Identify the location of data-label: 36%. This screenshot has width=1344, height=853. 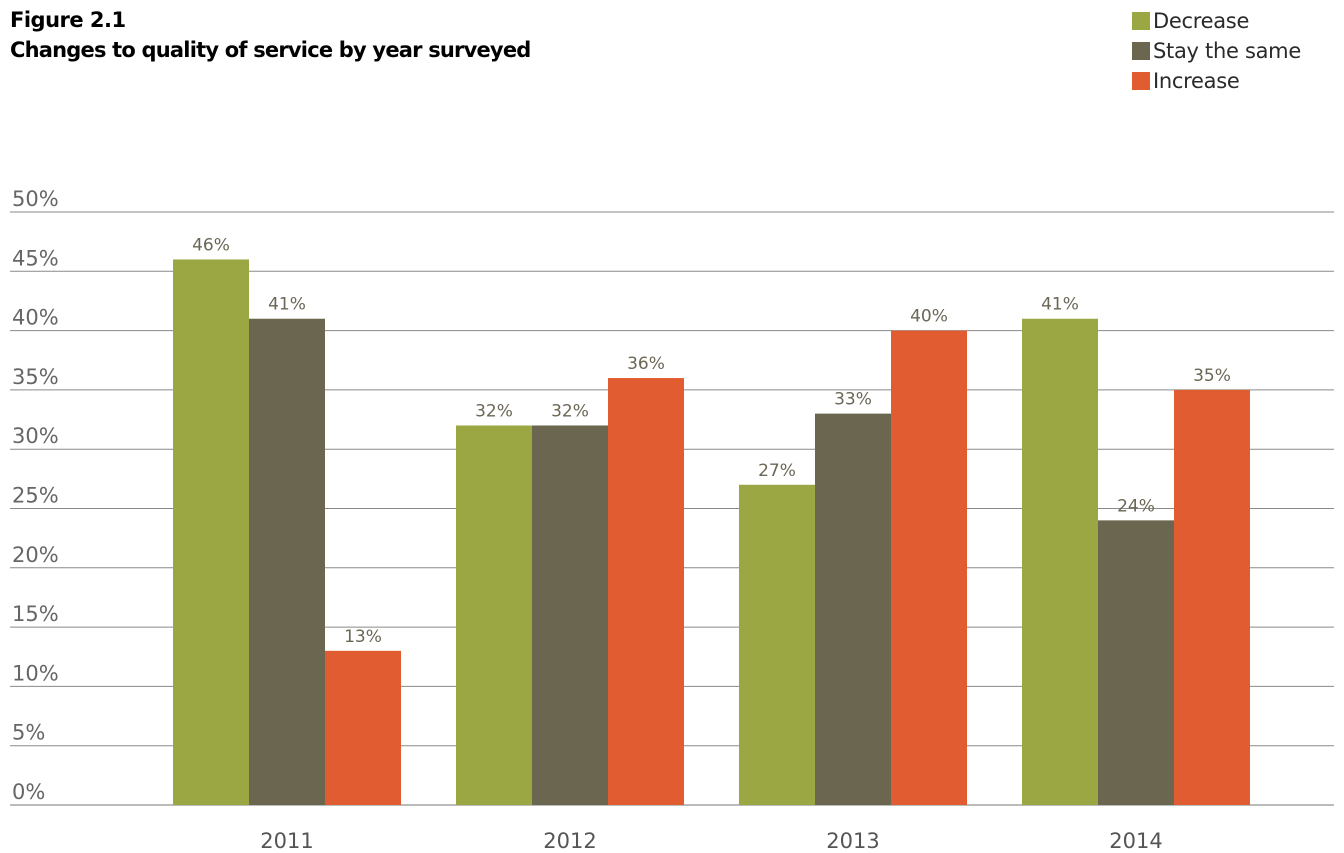
(646, 364).